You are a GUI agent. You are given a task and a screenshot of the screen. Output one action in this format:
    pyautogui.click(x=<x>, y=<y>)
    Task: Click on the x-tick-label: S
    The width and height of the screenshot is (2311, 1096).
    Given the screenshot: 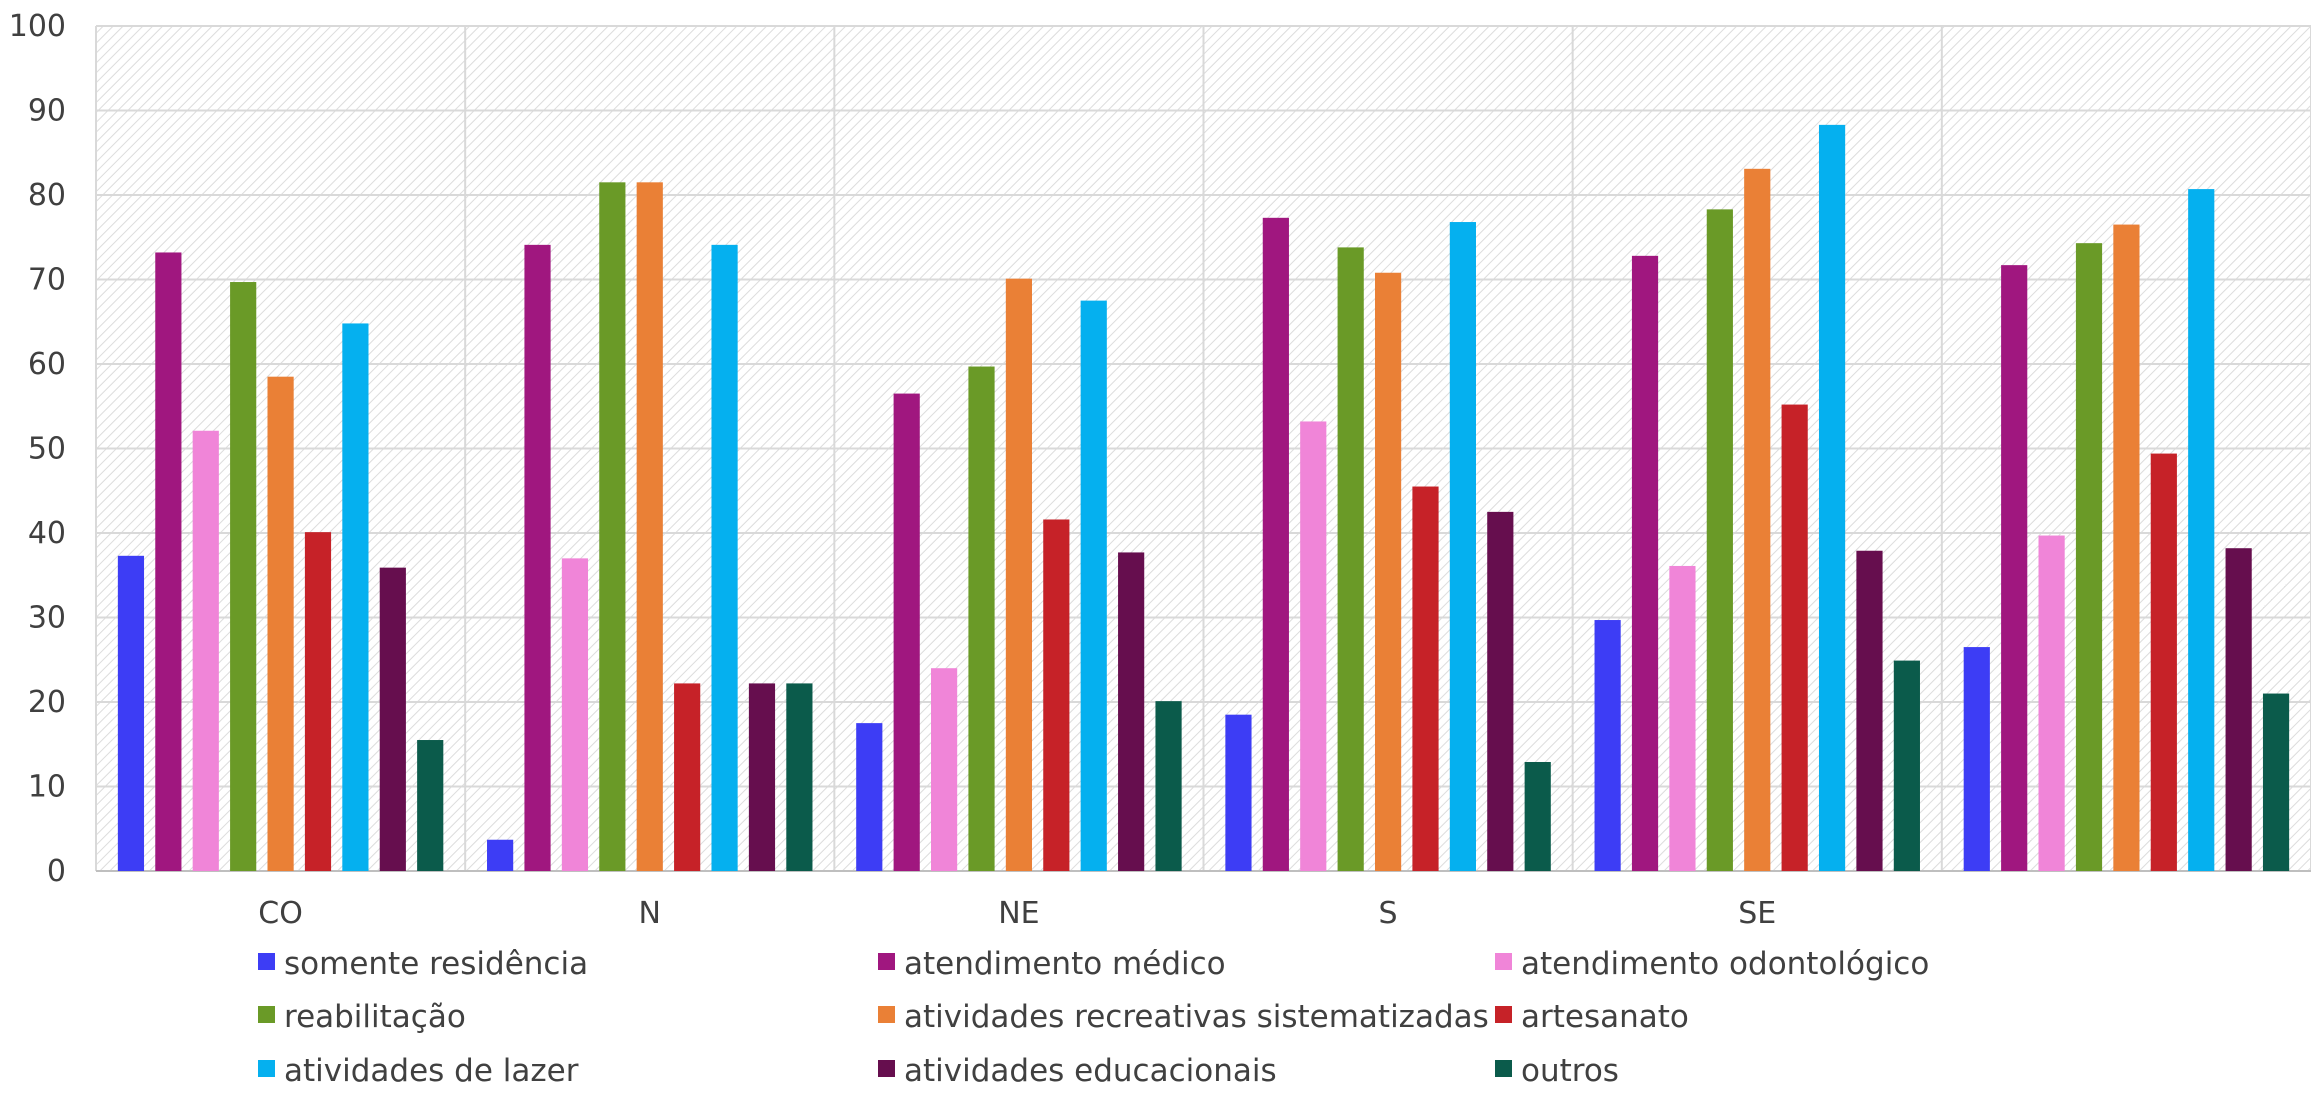 What is the action you would take?
    pyautogui.click(x=1388, y=913)
    